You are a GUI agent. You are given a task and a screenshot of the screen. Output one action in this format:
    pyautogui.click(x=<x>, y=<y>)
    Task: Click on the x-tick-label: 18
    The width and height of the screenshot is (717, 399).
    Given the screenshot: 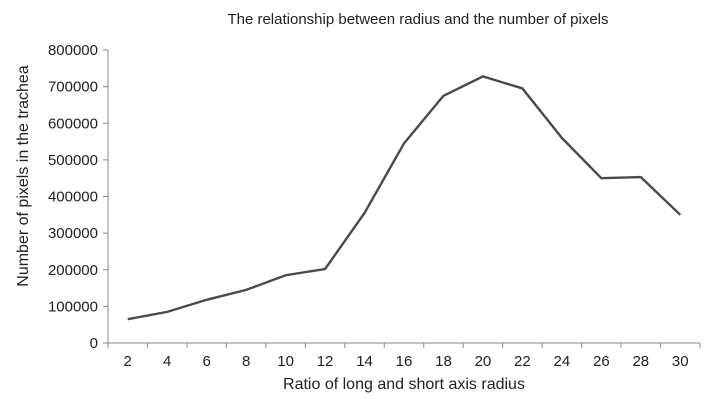 What is the action you would take?
    pyautogui.click(x=443, y=361)
    